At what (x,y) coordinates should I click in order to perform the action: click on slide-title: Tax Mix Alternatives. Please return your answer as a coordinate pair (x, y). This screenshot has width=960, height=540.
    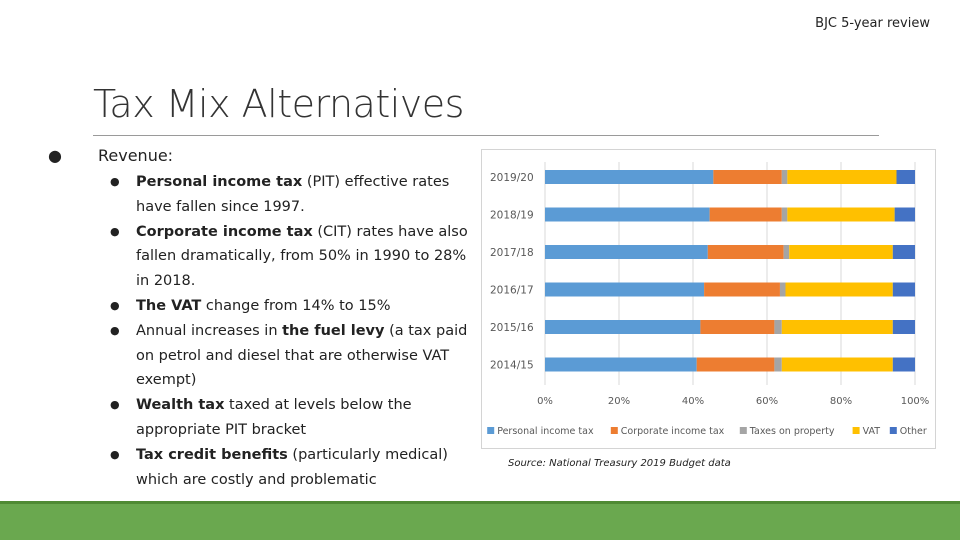
    Looking at the image, I should click on (278, 104).